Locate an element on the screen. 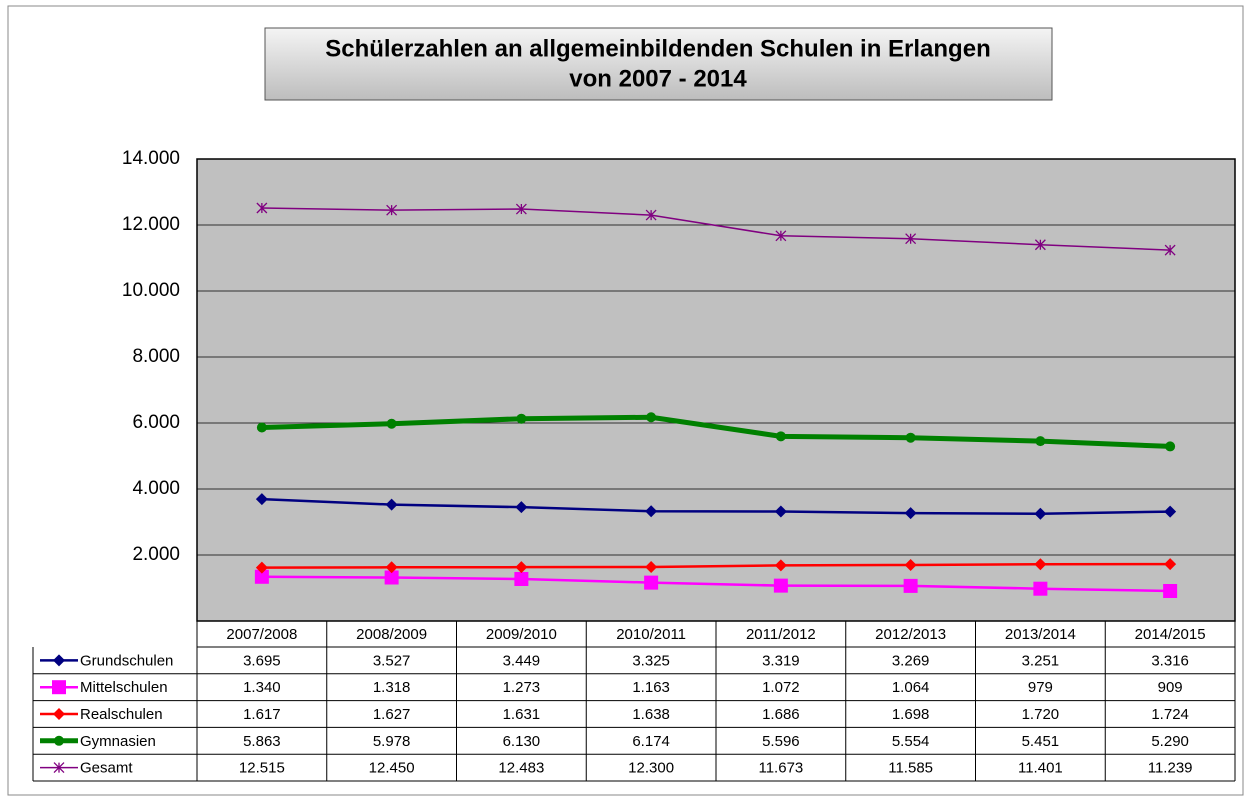  table-value: 1.698 is located at coordinates (911, 714).